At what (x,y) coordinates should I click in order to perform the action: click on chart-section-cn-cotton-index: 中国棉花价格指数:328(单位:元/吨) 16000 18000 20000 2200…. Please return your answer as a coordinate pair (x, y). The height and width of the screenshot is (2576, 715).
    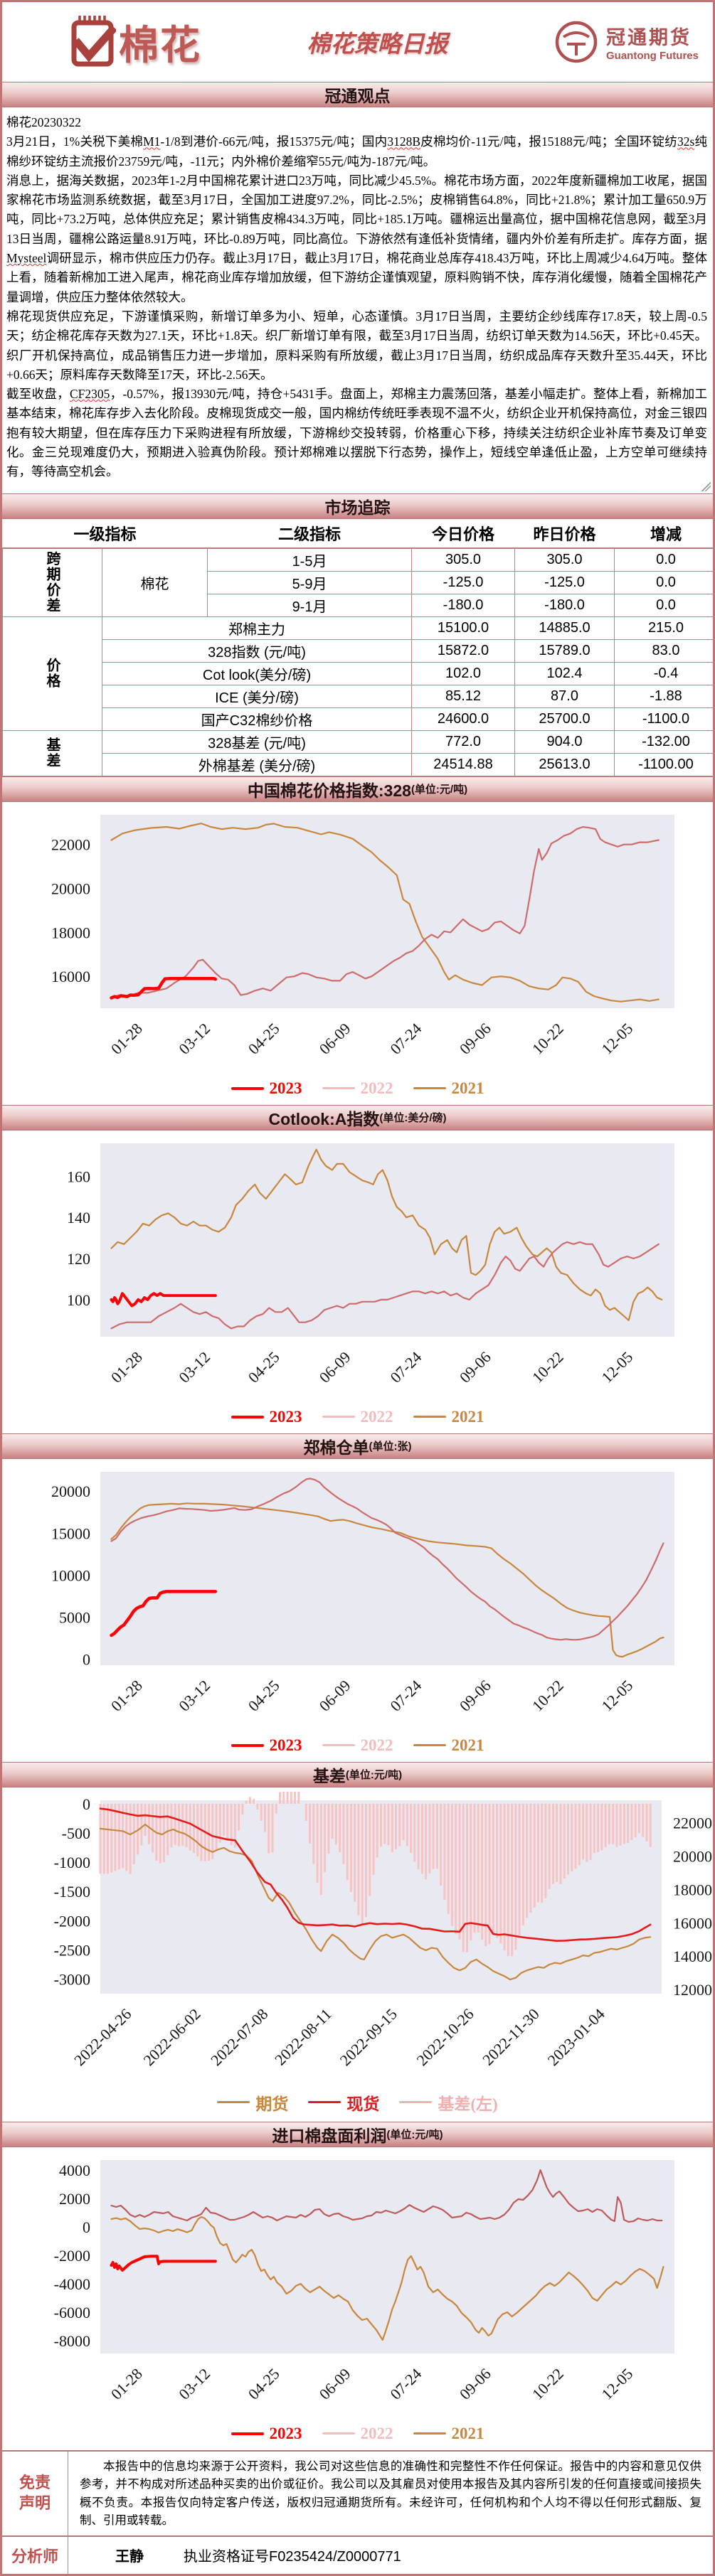
    Looking at the image, I should click on (357, 941).